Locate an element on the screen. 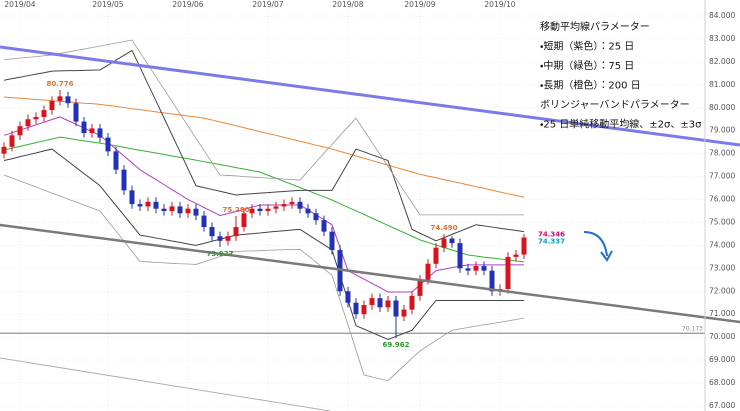 The height and width of the screenshot is (411, 740). y-tick-label: 76.000 is located at coordinates (722, 199).